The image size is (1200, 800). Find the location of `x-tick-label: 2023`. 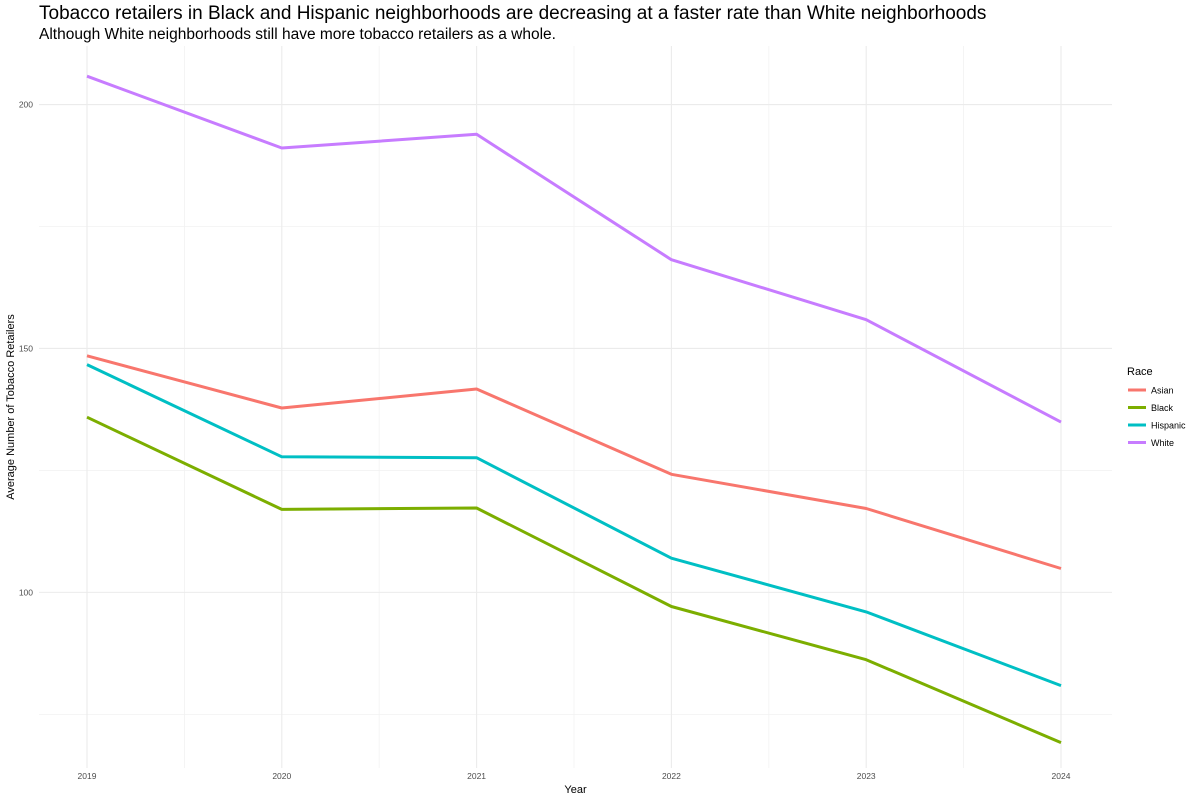

x-tick-label: 2023 is located at coordinates (866, 776).